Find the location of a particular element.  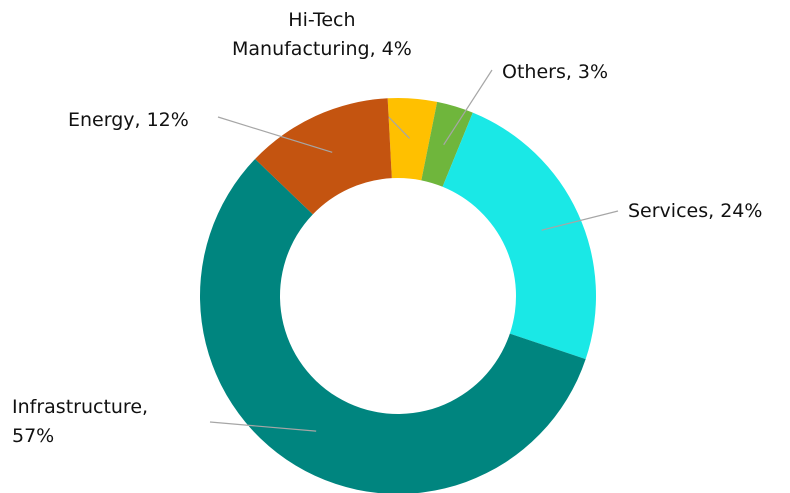

data-label: Hi-Tech Manufacturing, 4% is located at coordinates (322, 34).